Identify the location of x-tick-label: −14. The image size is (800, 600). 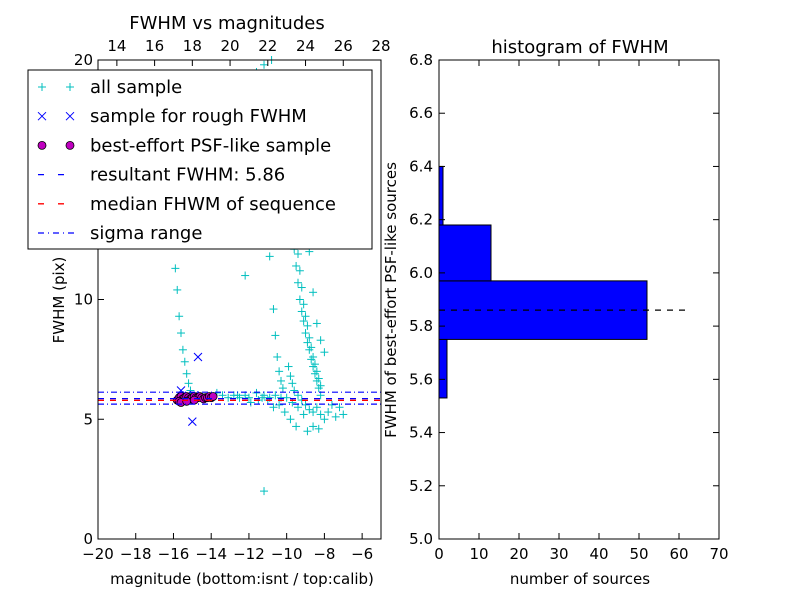
(211, 554).